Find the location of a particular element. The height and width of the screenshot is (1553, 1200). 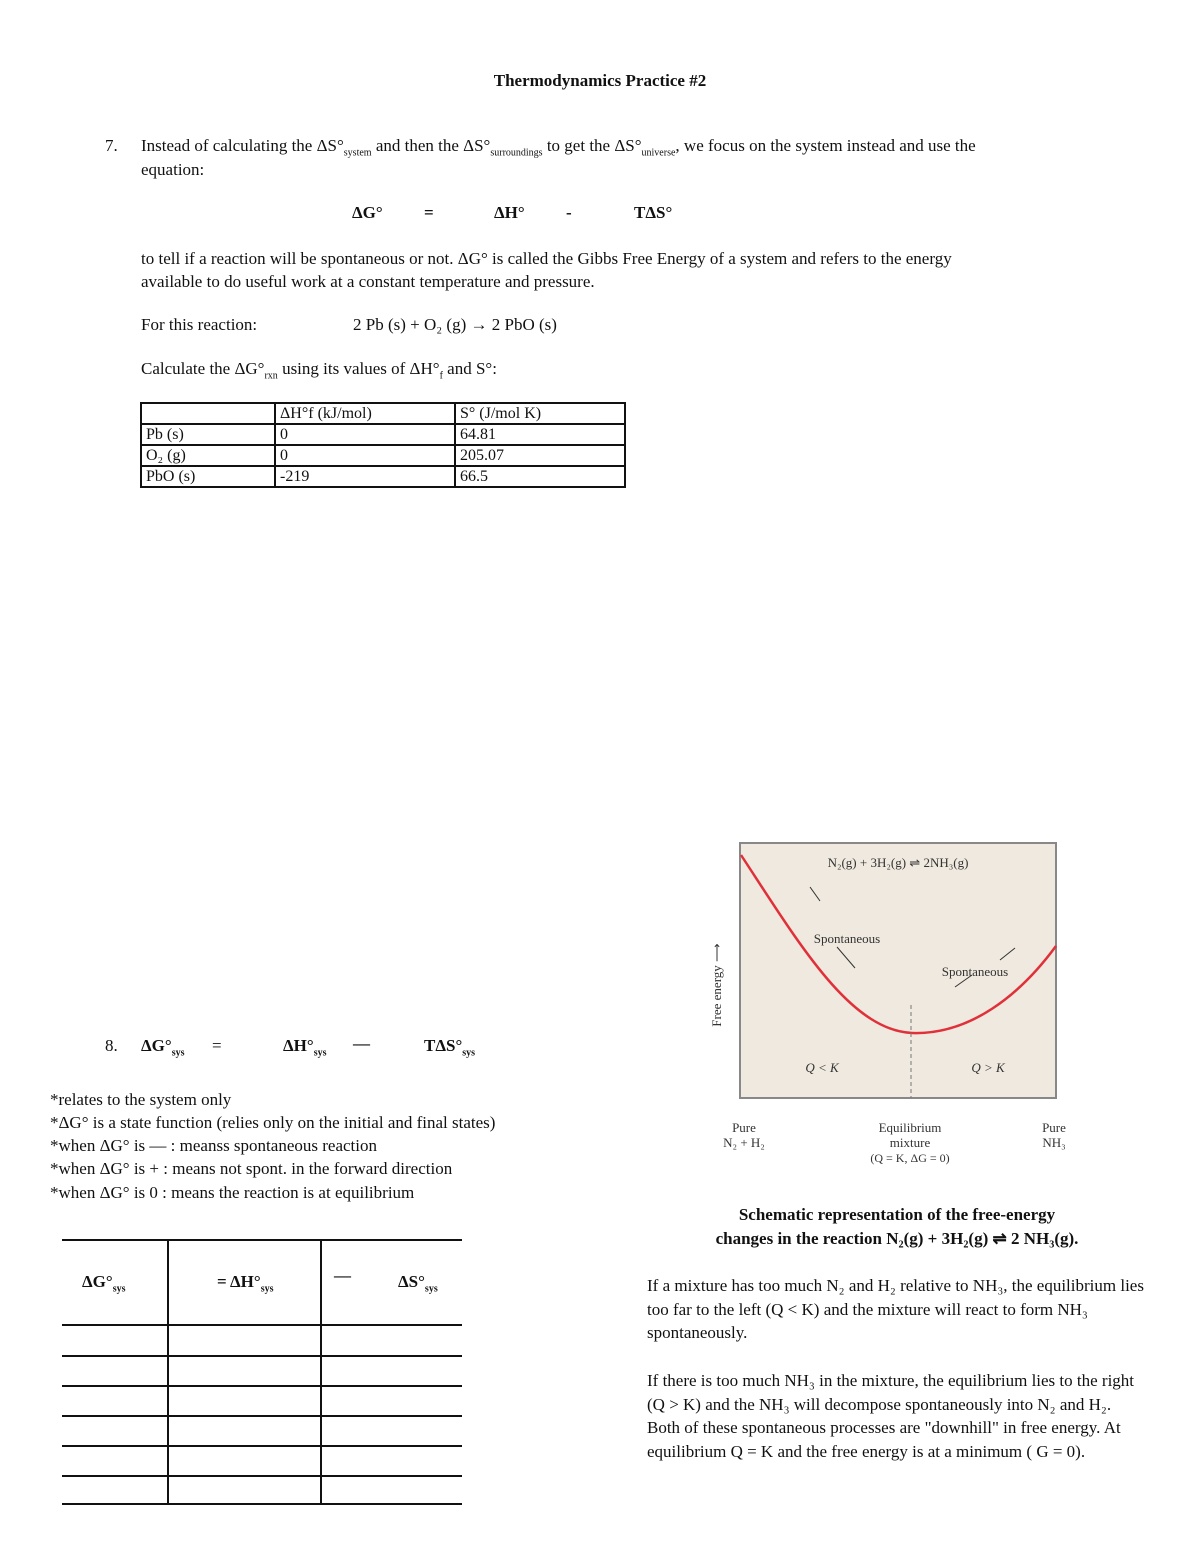

subscript: universe is located at coordinates (658, 153).